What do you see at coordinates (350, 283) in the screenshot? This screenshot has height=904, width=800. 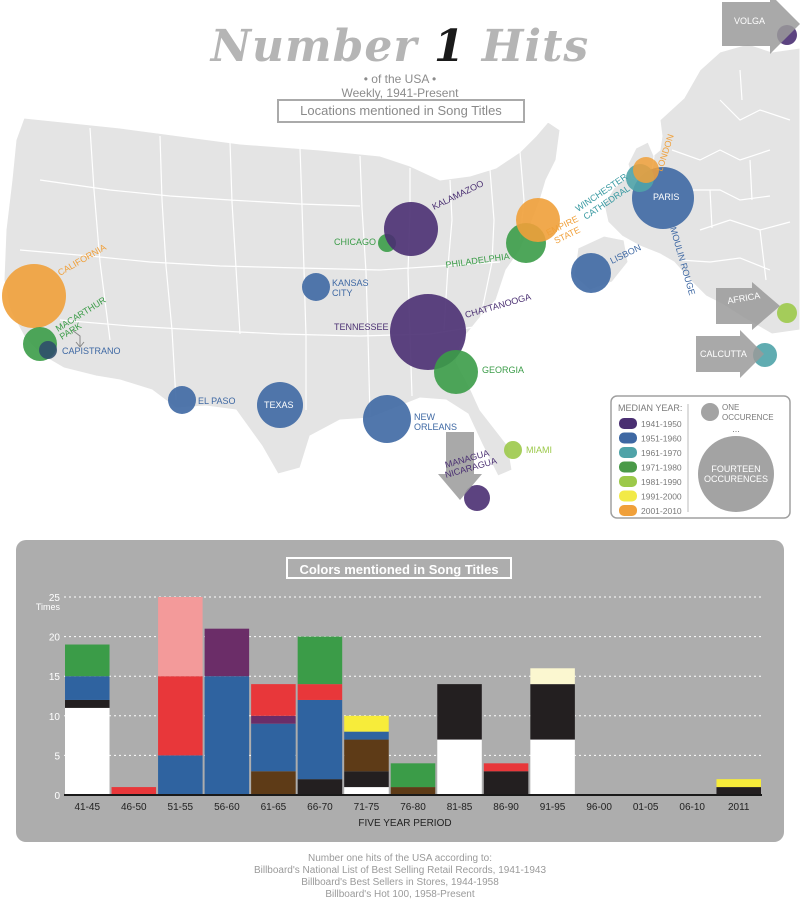 I see `label-kansas1: KANSAS` at bounding box center [350, 283].